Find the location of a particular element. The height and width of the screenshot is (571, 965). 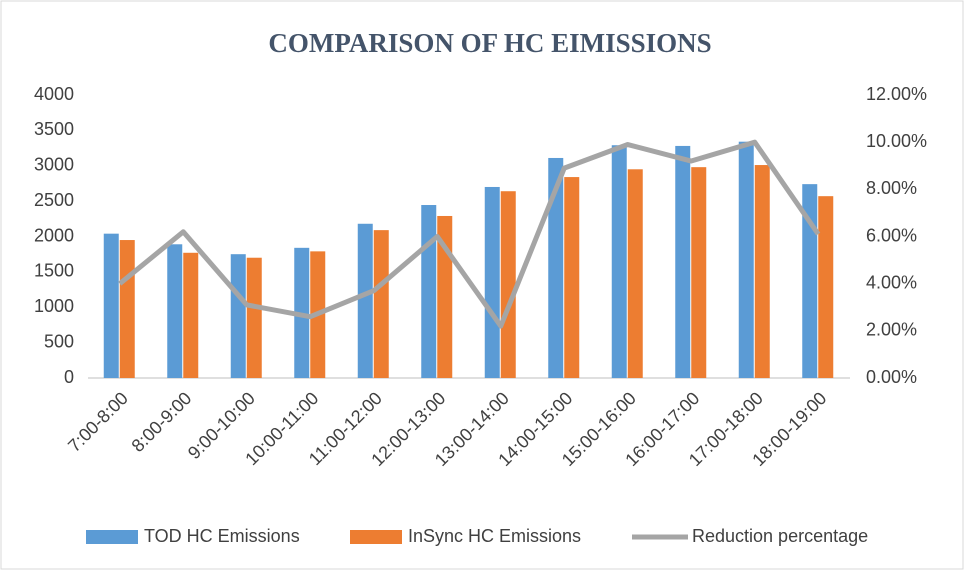

y-tick-label: 0 is located at coordinates (69, 377).